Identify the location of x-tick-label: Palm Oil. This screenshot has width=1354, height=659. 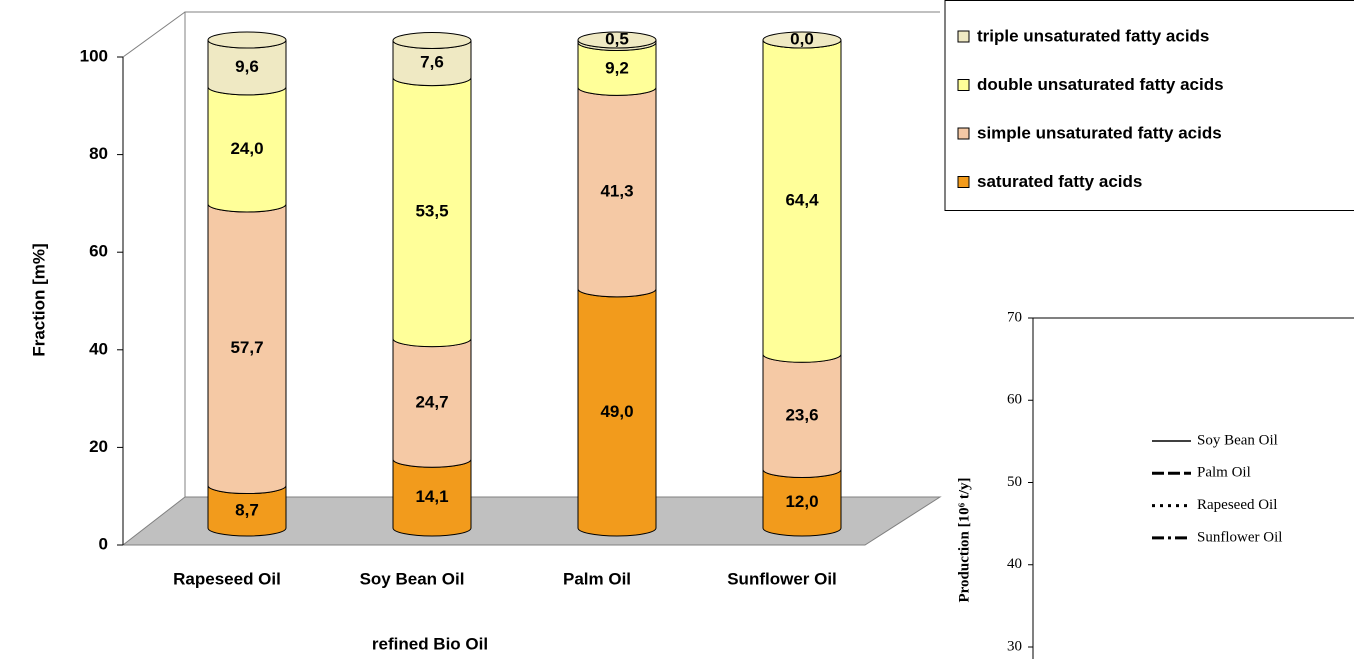
(597, 578).